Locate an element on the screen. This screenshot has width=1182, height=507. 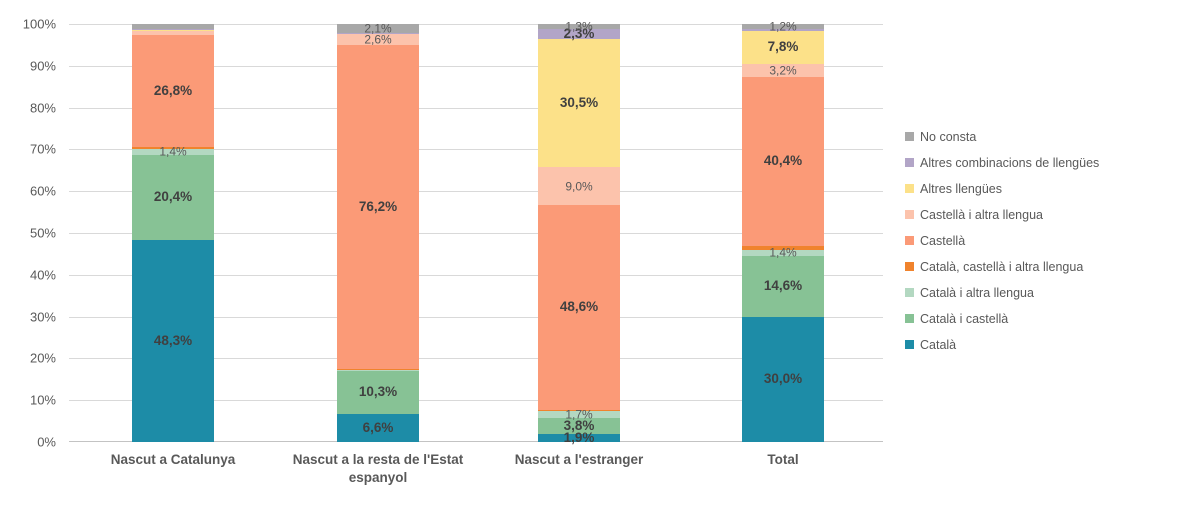
legend-label: Castellà i altra llengua is located at coordinates (981, 214).